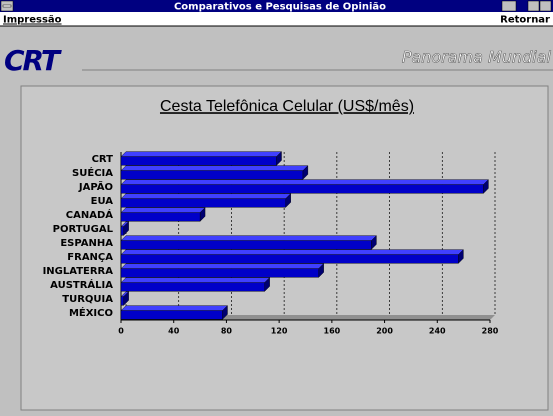 This screenshot has width=553, height=416. What do you see at coordinates (287, 106) in the screenshot?
I see `chart-title: Cesta Telefônica Celular (US$/mês)` at bounding box center [287, 106].